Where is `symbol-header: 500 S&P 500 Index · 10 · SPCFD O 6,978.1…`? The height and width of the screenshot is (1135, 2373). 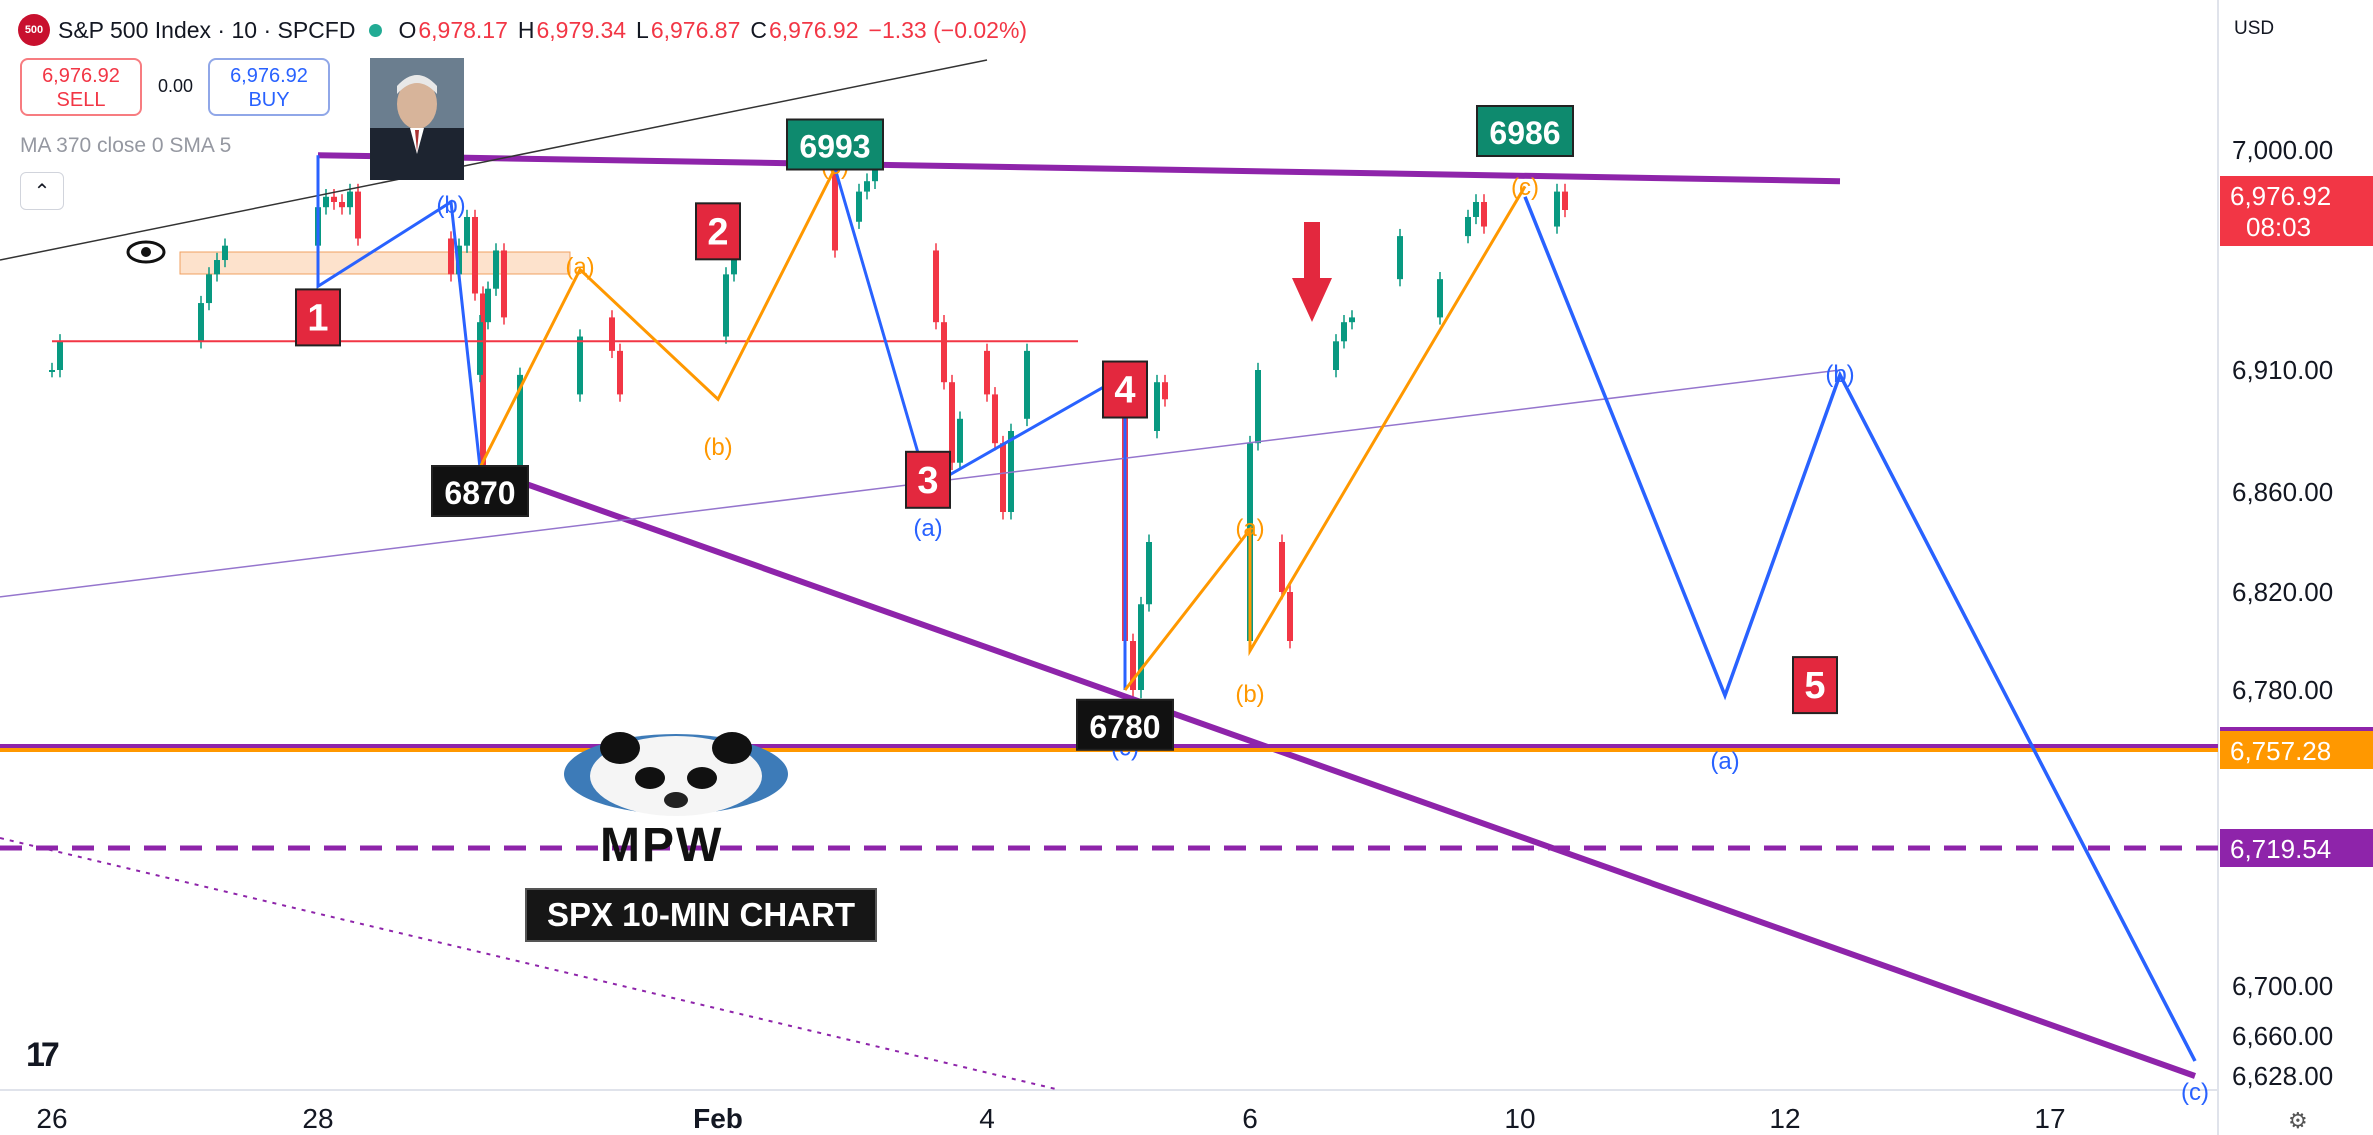
symbol-header: 500 S&P 500 Index · 10 · SPCFD O 6,978.1… is located at coordinates (527, 30).